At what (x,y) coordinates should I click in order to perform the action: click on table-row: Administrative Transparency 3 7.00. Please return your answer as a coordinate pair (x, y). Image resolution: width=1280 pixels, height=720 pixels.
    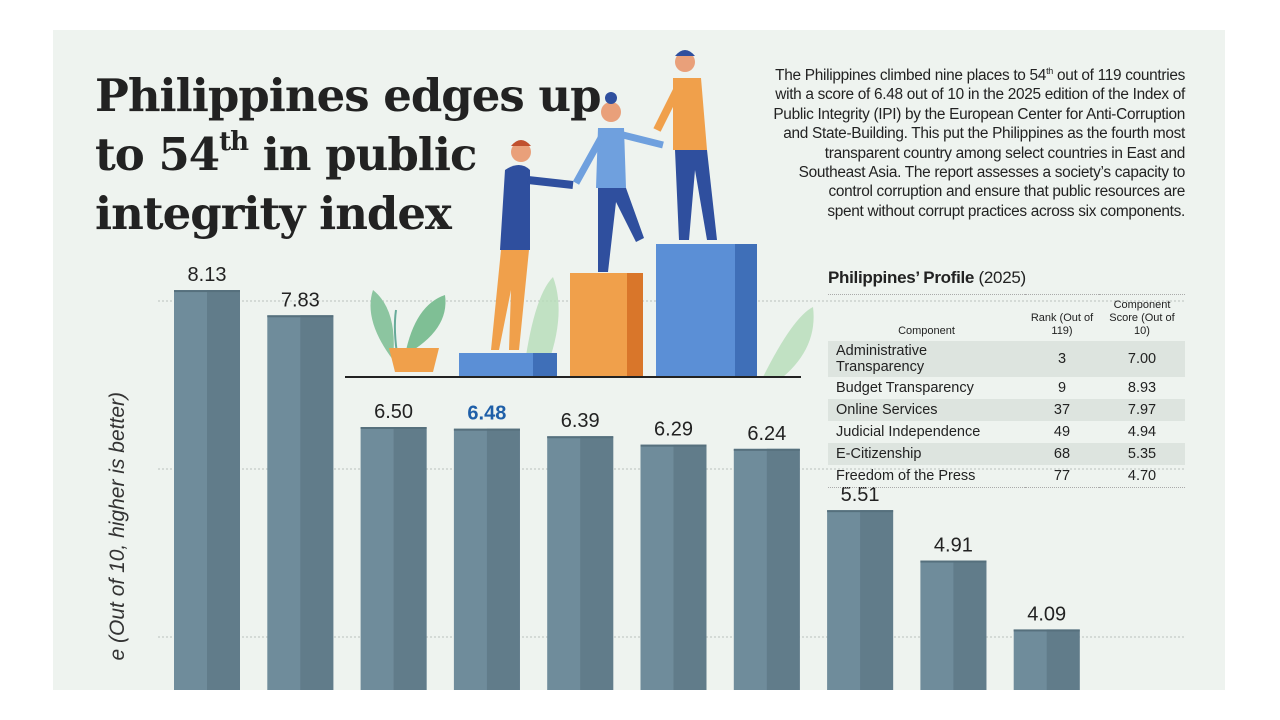
    Looking at the image, I should click on (1006, 359).